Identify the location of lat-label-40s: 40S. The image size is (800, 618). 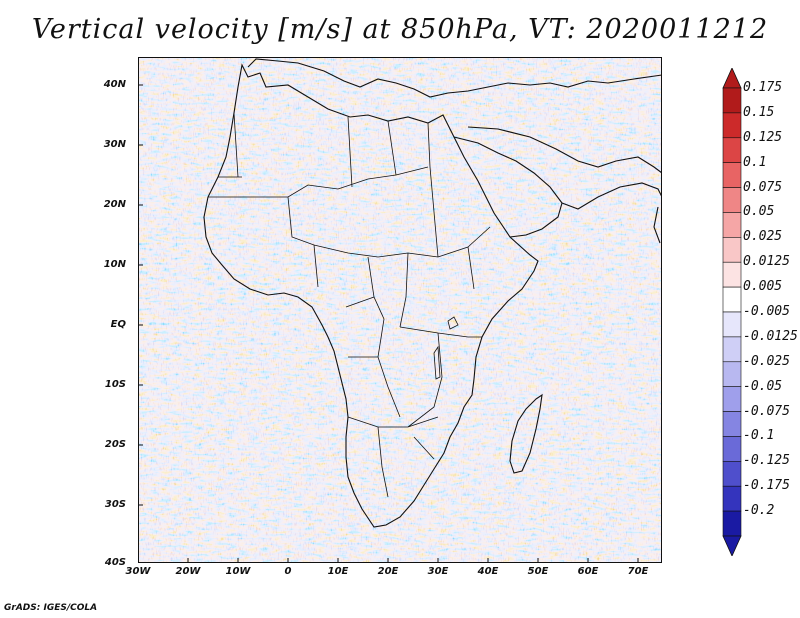
(115, 562).